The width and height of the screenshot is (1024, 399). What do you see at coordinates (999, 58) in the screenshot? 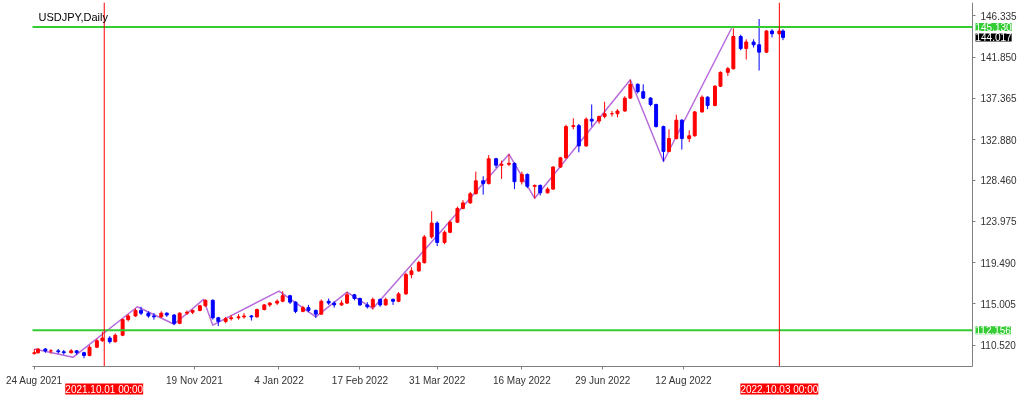
I see `y-tick-label: 141.850` at bounding box center [999, 58].